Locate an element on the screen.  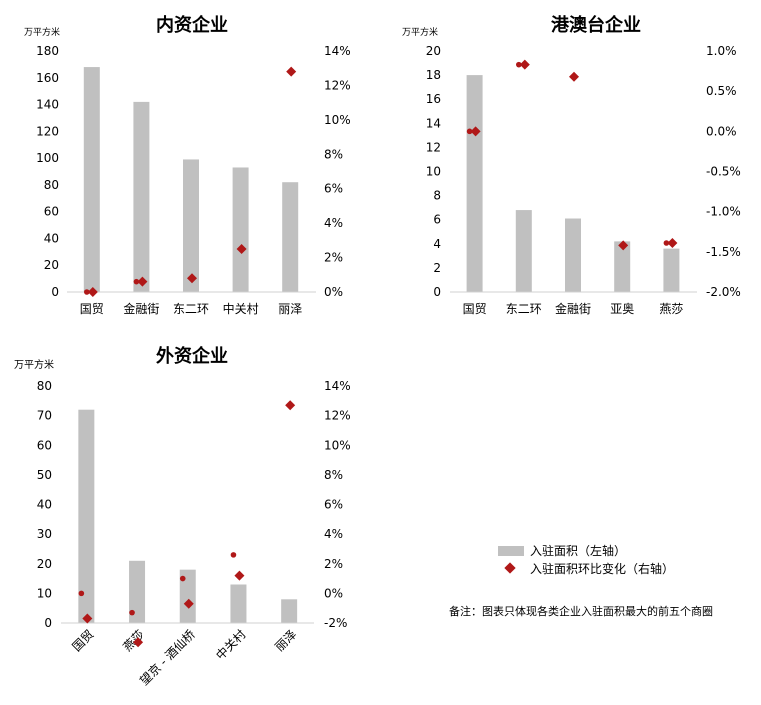
legend-change-label: 入驻面积环比变化（右轴） is located at coordinates (602, 569).